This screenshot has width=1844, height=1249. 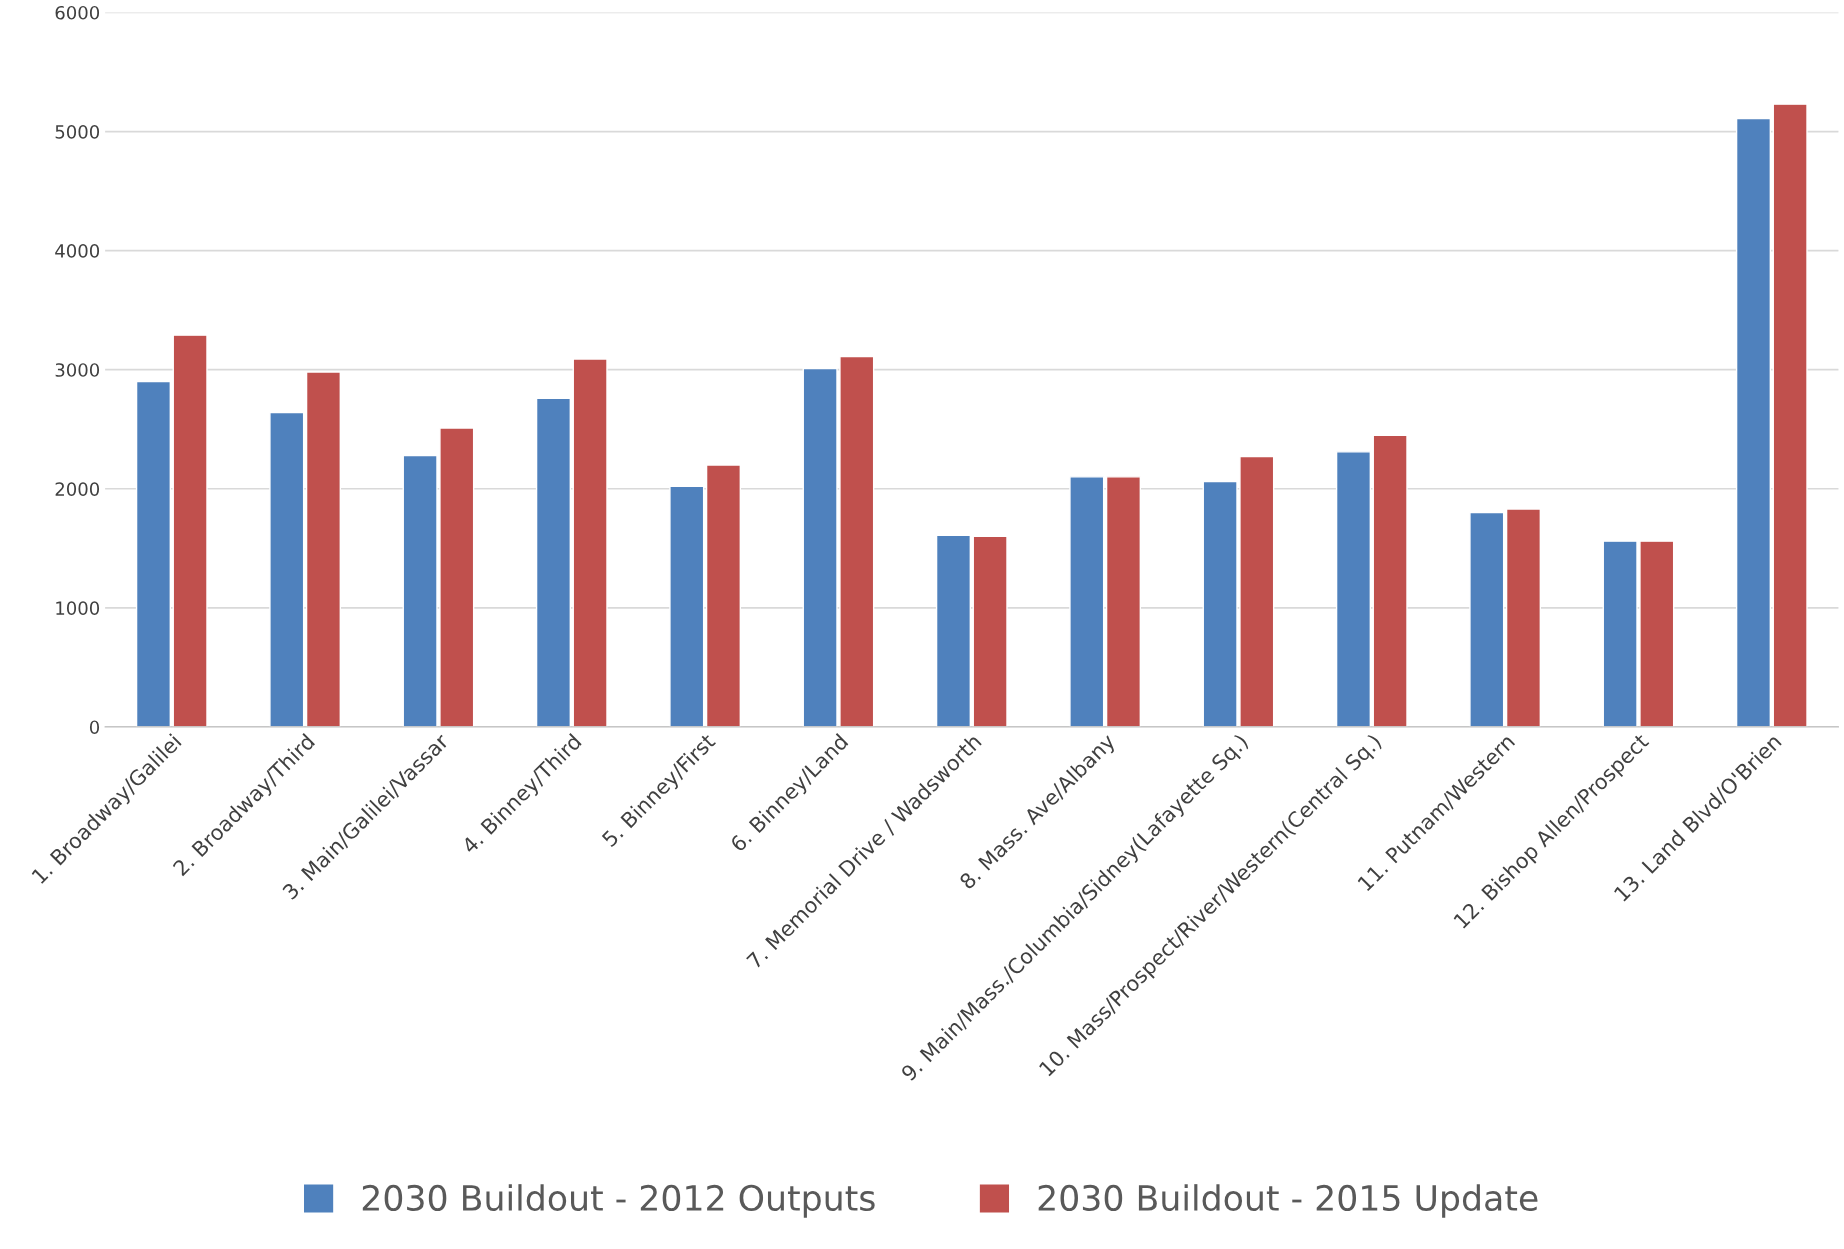 I want to click on y-tick-label: 4000, so click(x=77, y=251).